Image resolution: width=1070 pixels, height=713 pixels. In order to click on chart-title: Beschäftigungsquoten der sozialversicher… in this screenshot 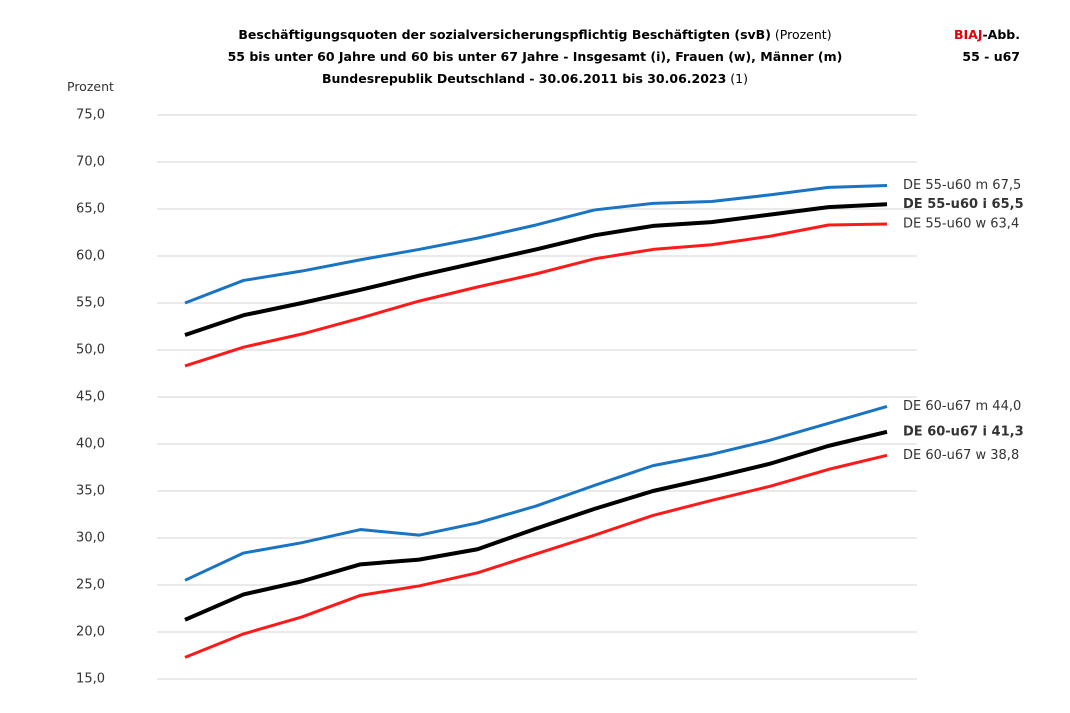, I will do `click(504, 34)`.